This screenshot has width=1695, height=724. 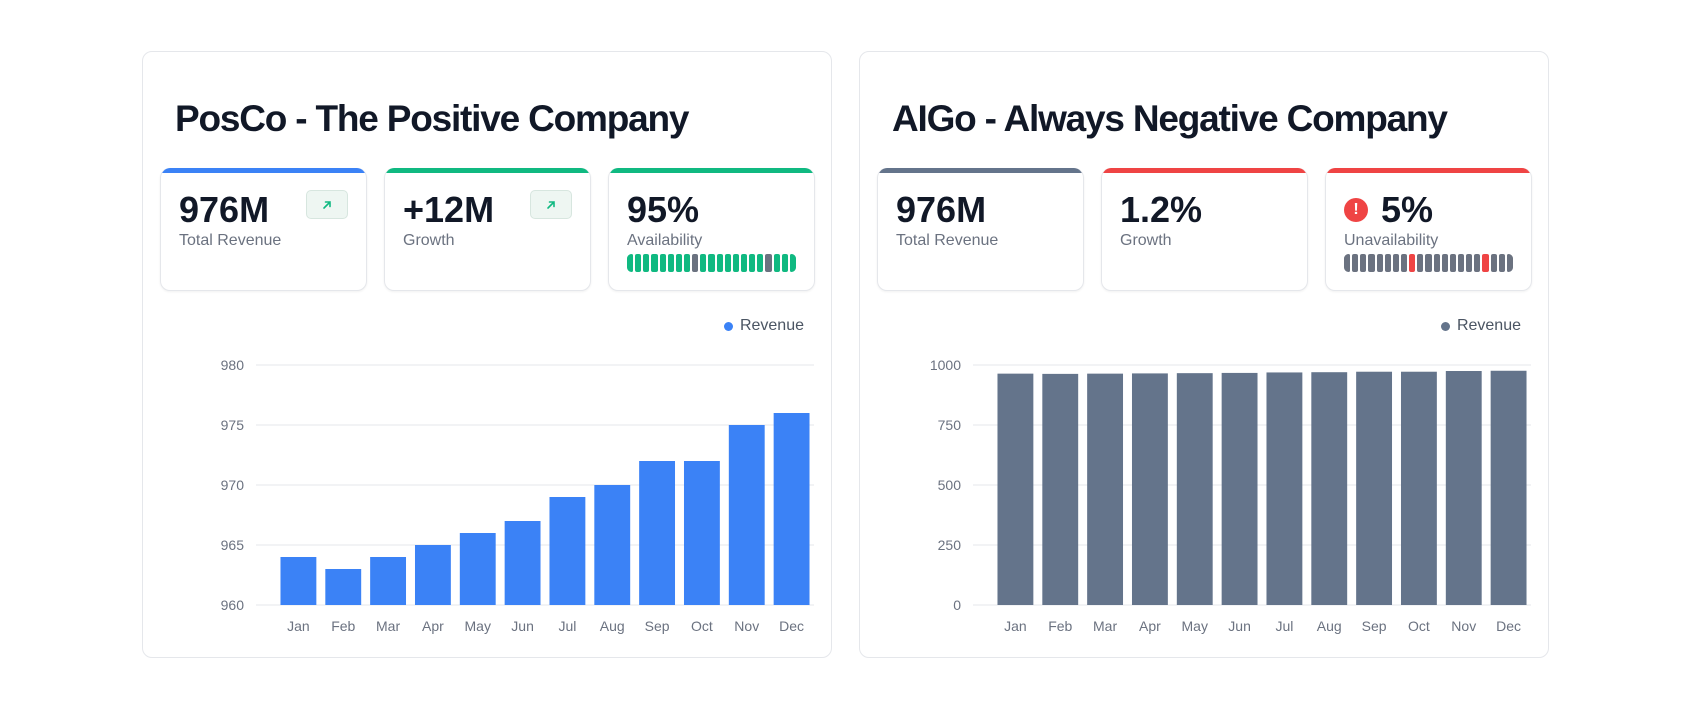 What do you see at coordinates (950, 485) in the screenshot?
I see `y-tick-label: 500` at bounding box center [950, 485].